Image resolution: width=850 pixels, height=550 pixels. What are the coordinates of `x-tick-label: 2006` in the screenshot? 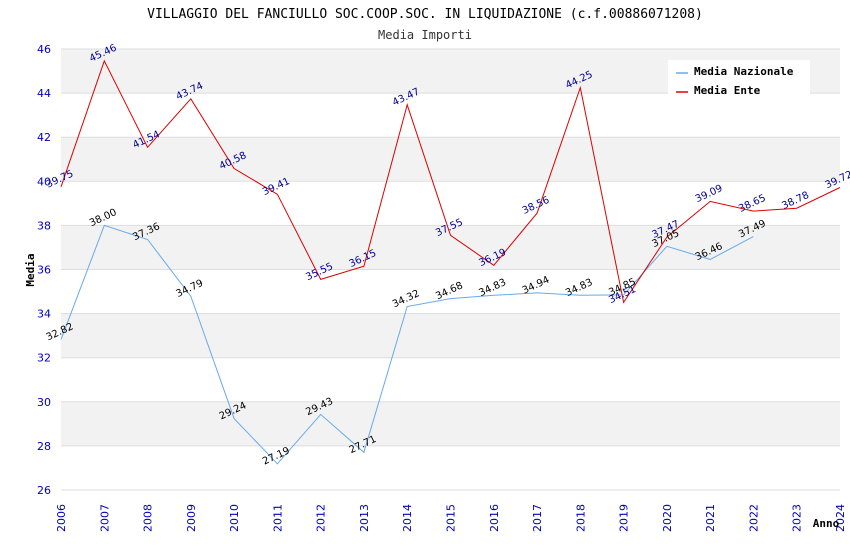 It's located at (61, 518).